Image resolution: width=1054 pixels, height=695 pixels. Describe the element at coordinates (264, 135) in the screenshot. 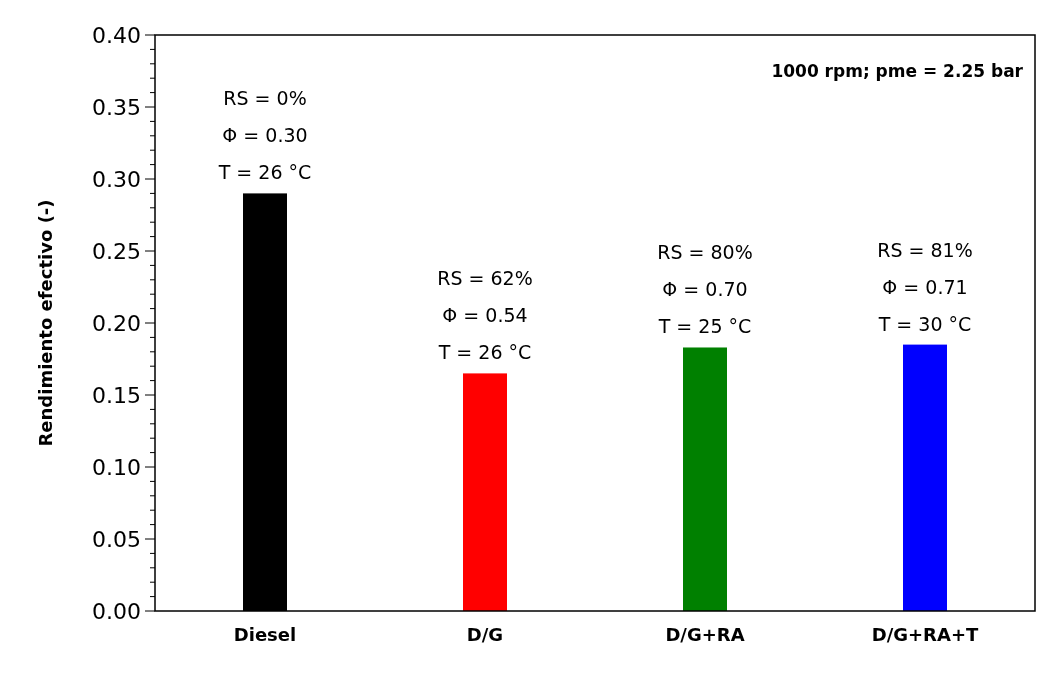

I see `annotation: RS = 0% Φ = 0.30 T = 26 °C` at that location.